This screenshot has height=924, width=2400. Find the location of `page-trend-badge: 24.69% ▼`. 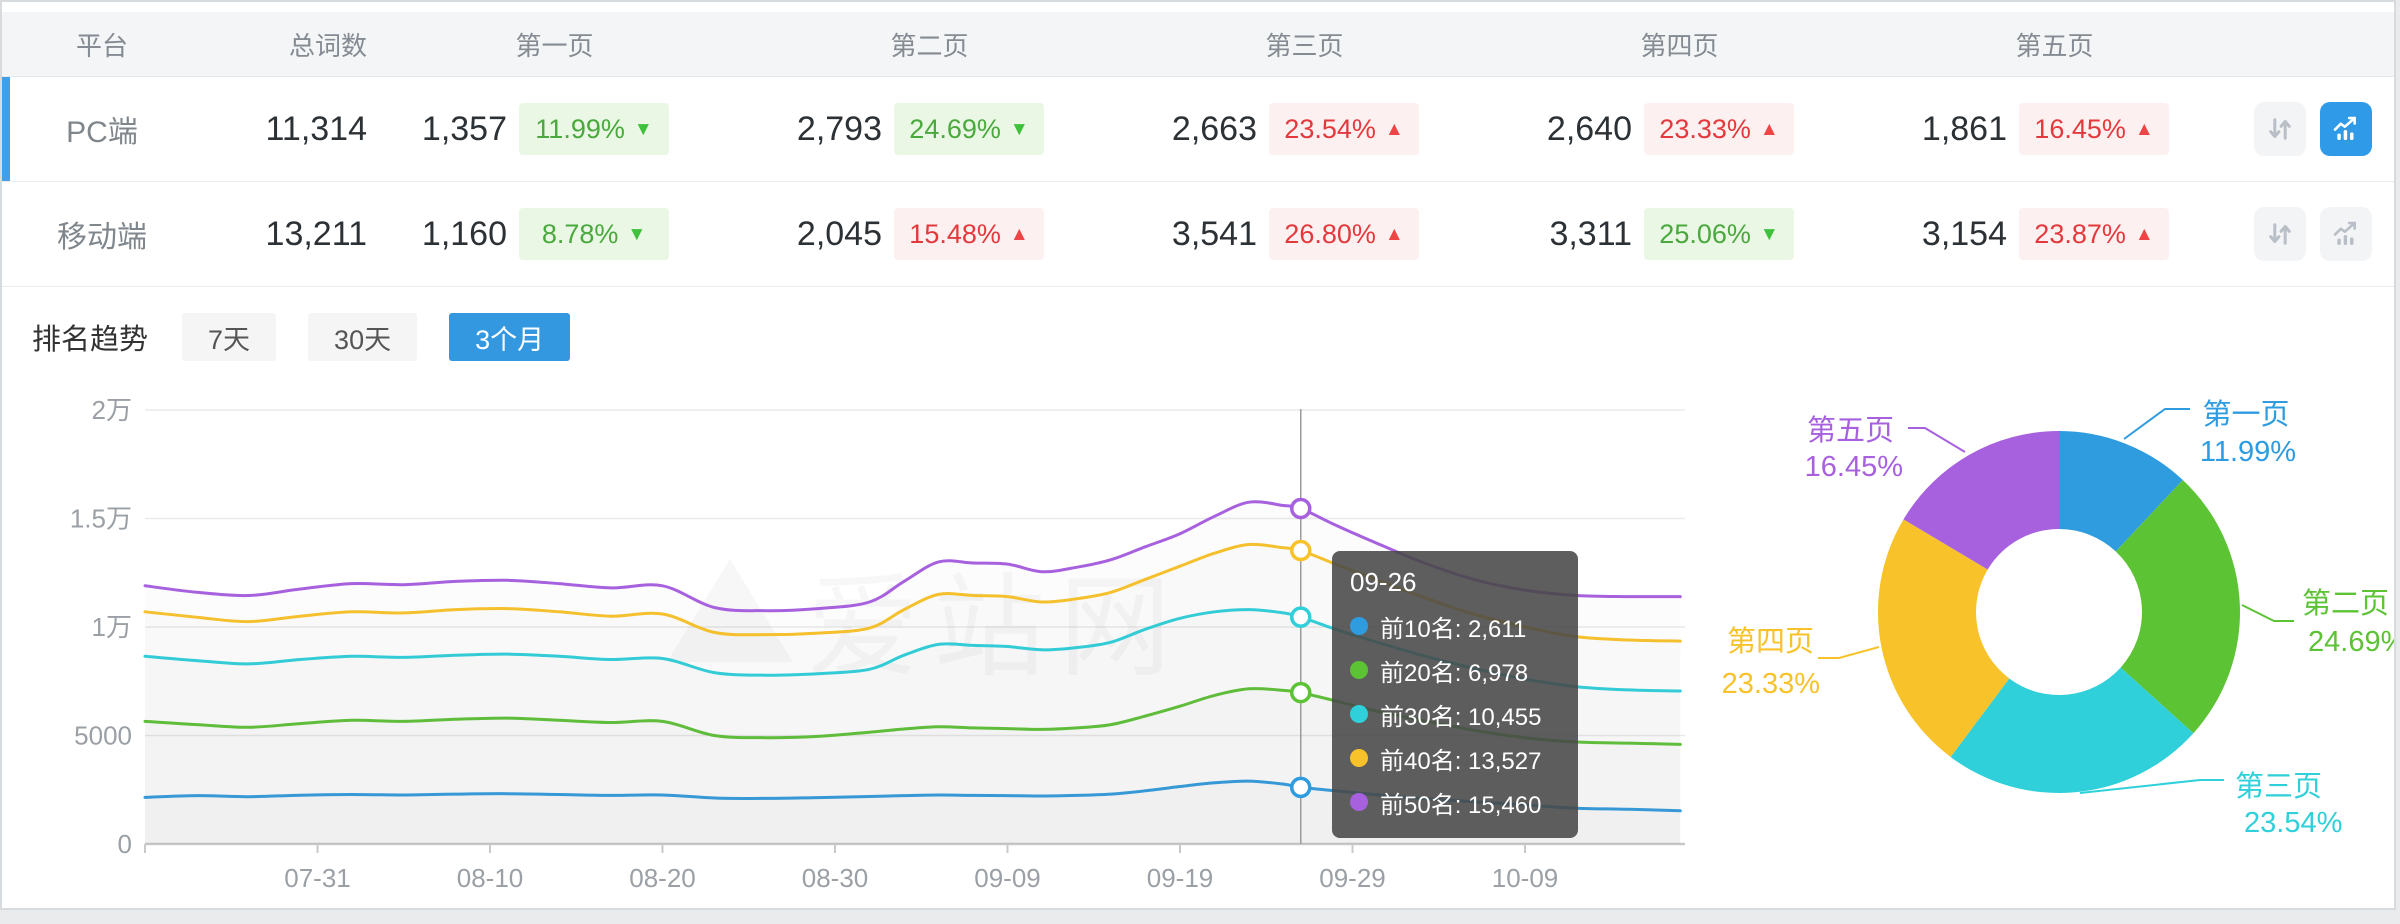

page-trend-badge: 24.69% ▼ is located at coordinates (969, 129).